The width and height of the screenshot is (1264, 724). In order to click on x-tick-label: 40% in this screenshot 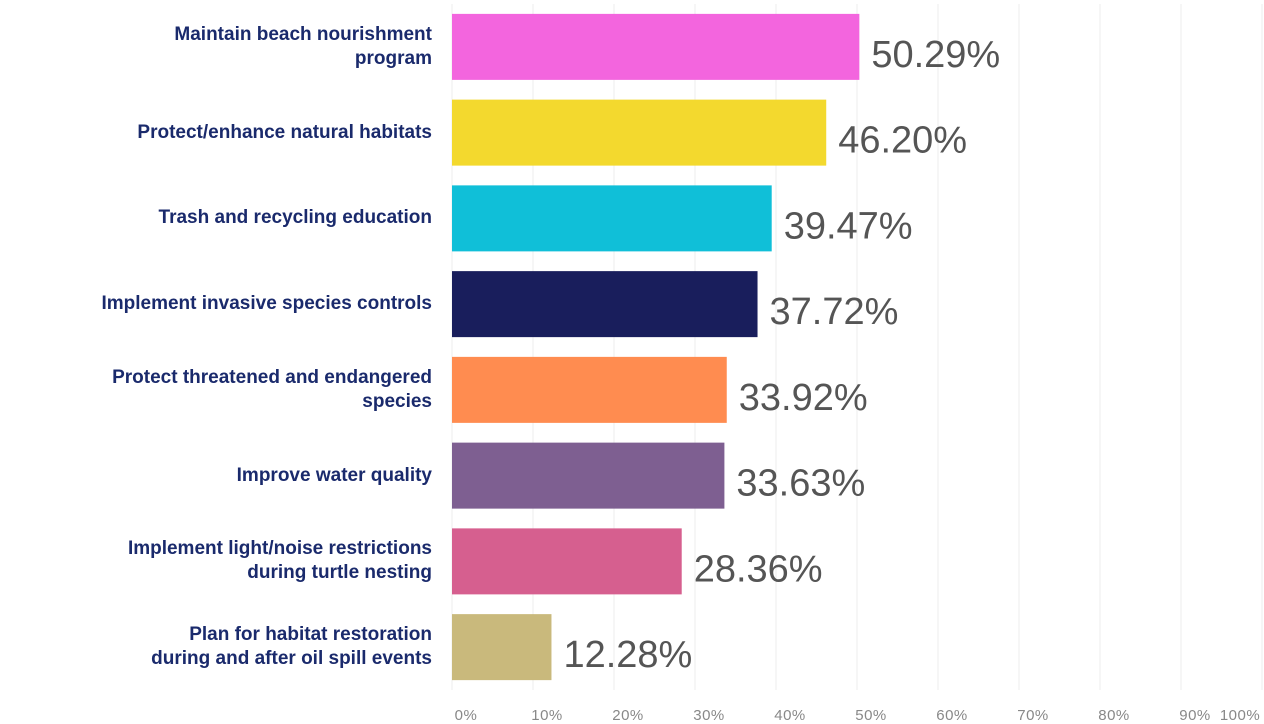, I will do `click(790, 715)`.